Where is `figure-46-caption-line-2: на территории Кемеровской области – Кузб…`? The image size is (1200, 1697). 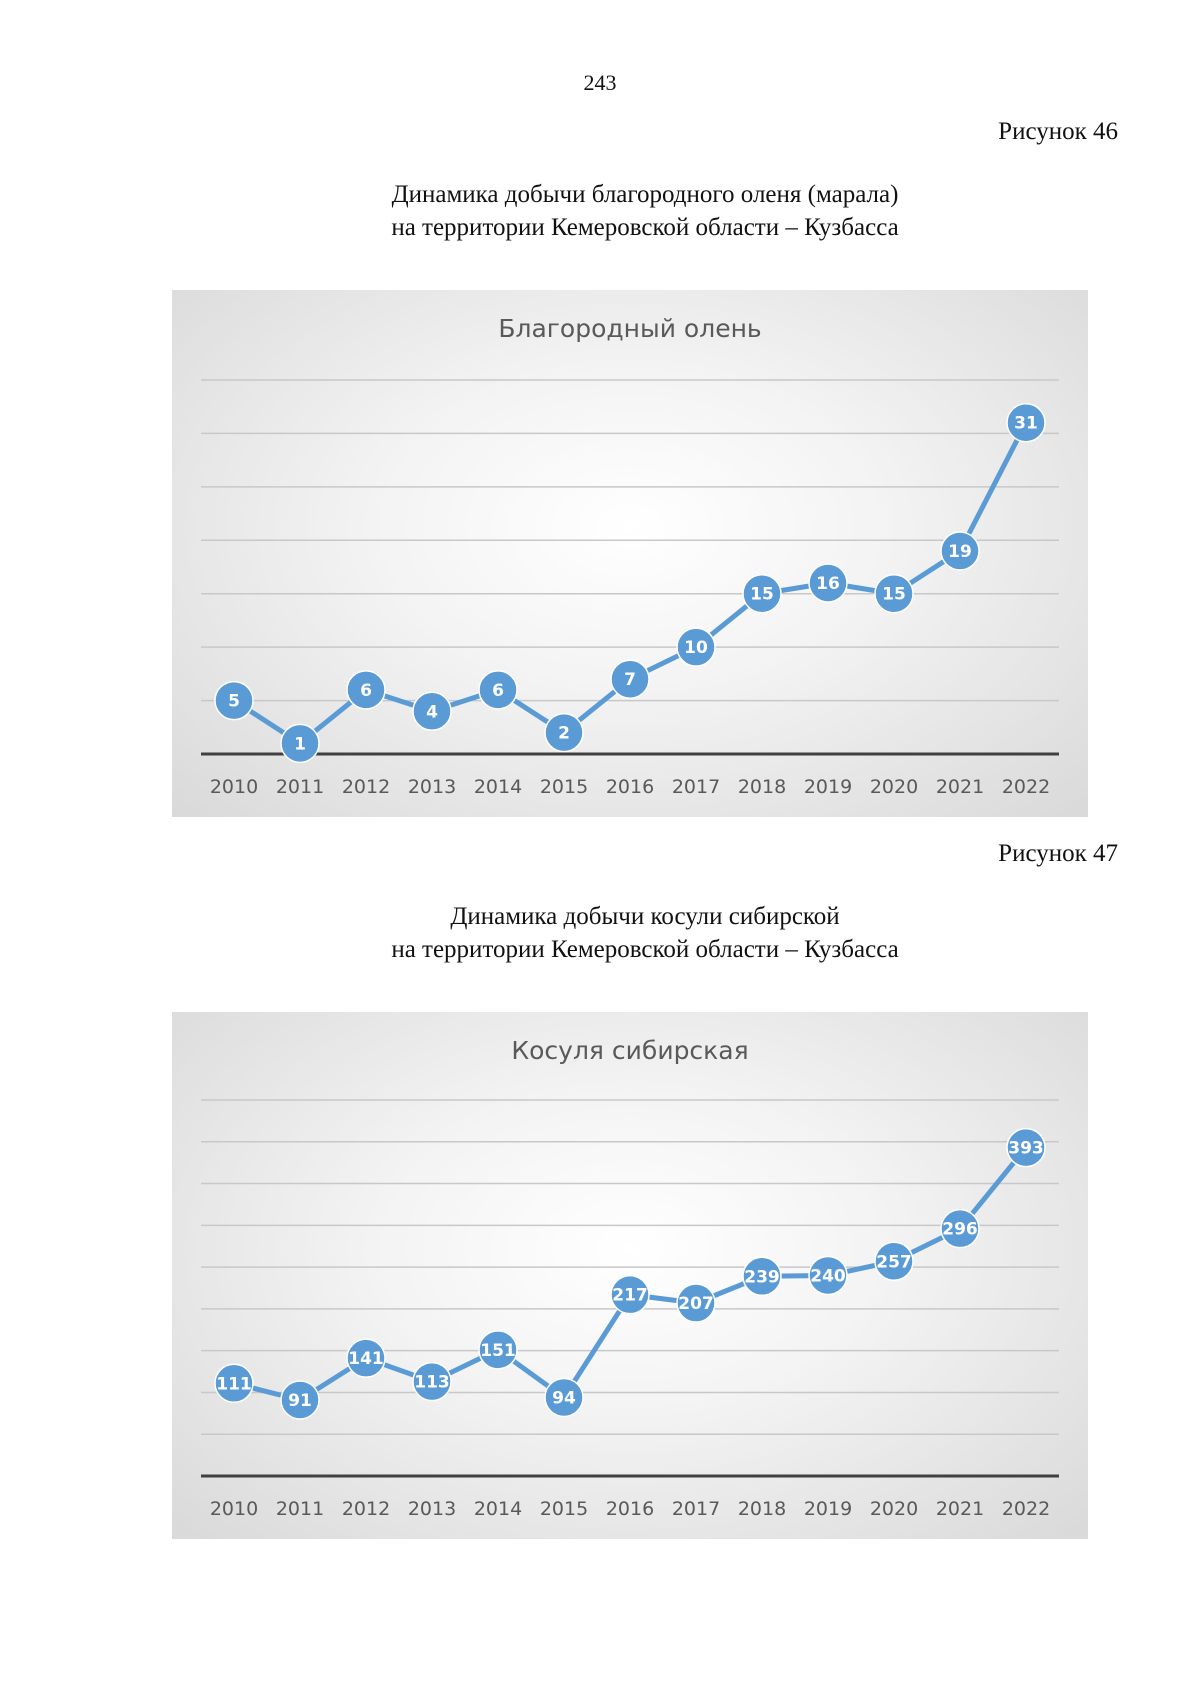 figure-46-caption-line-2: на территории Кемеровской области – Кузб… is located at coordinates (645, 227).